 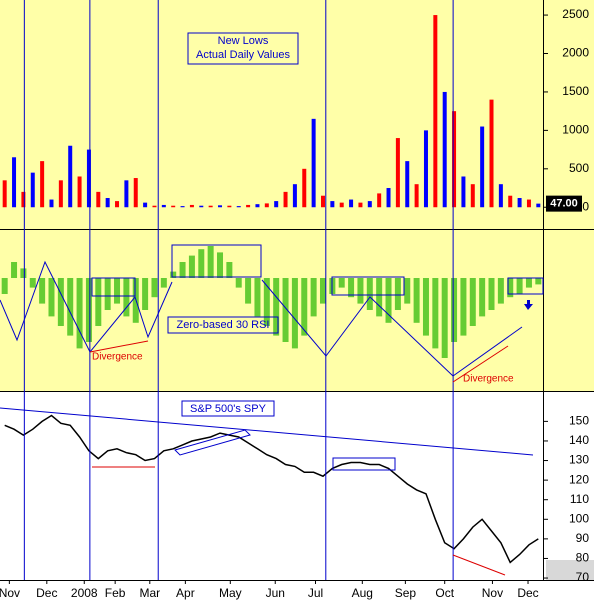 I want to click on y-tick-label: 70, so click(x=583, y=577).